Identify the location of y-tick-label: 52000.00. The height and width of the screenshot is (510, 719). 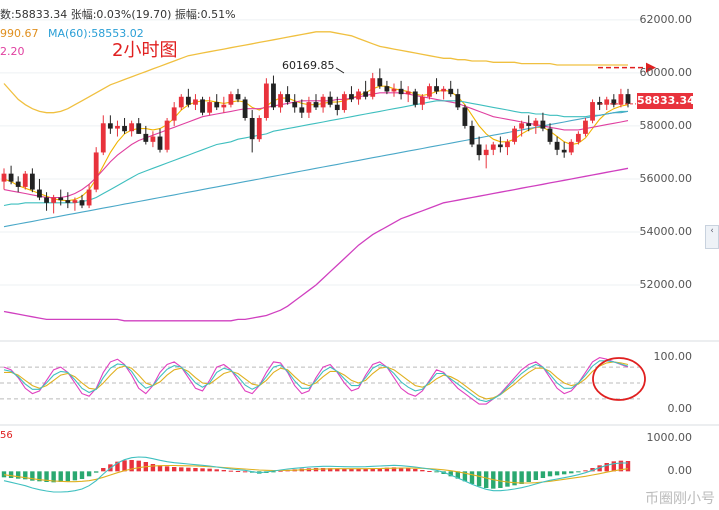
(666, 284).